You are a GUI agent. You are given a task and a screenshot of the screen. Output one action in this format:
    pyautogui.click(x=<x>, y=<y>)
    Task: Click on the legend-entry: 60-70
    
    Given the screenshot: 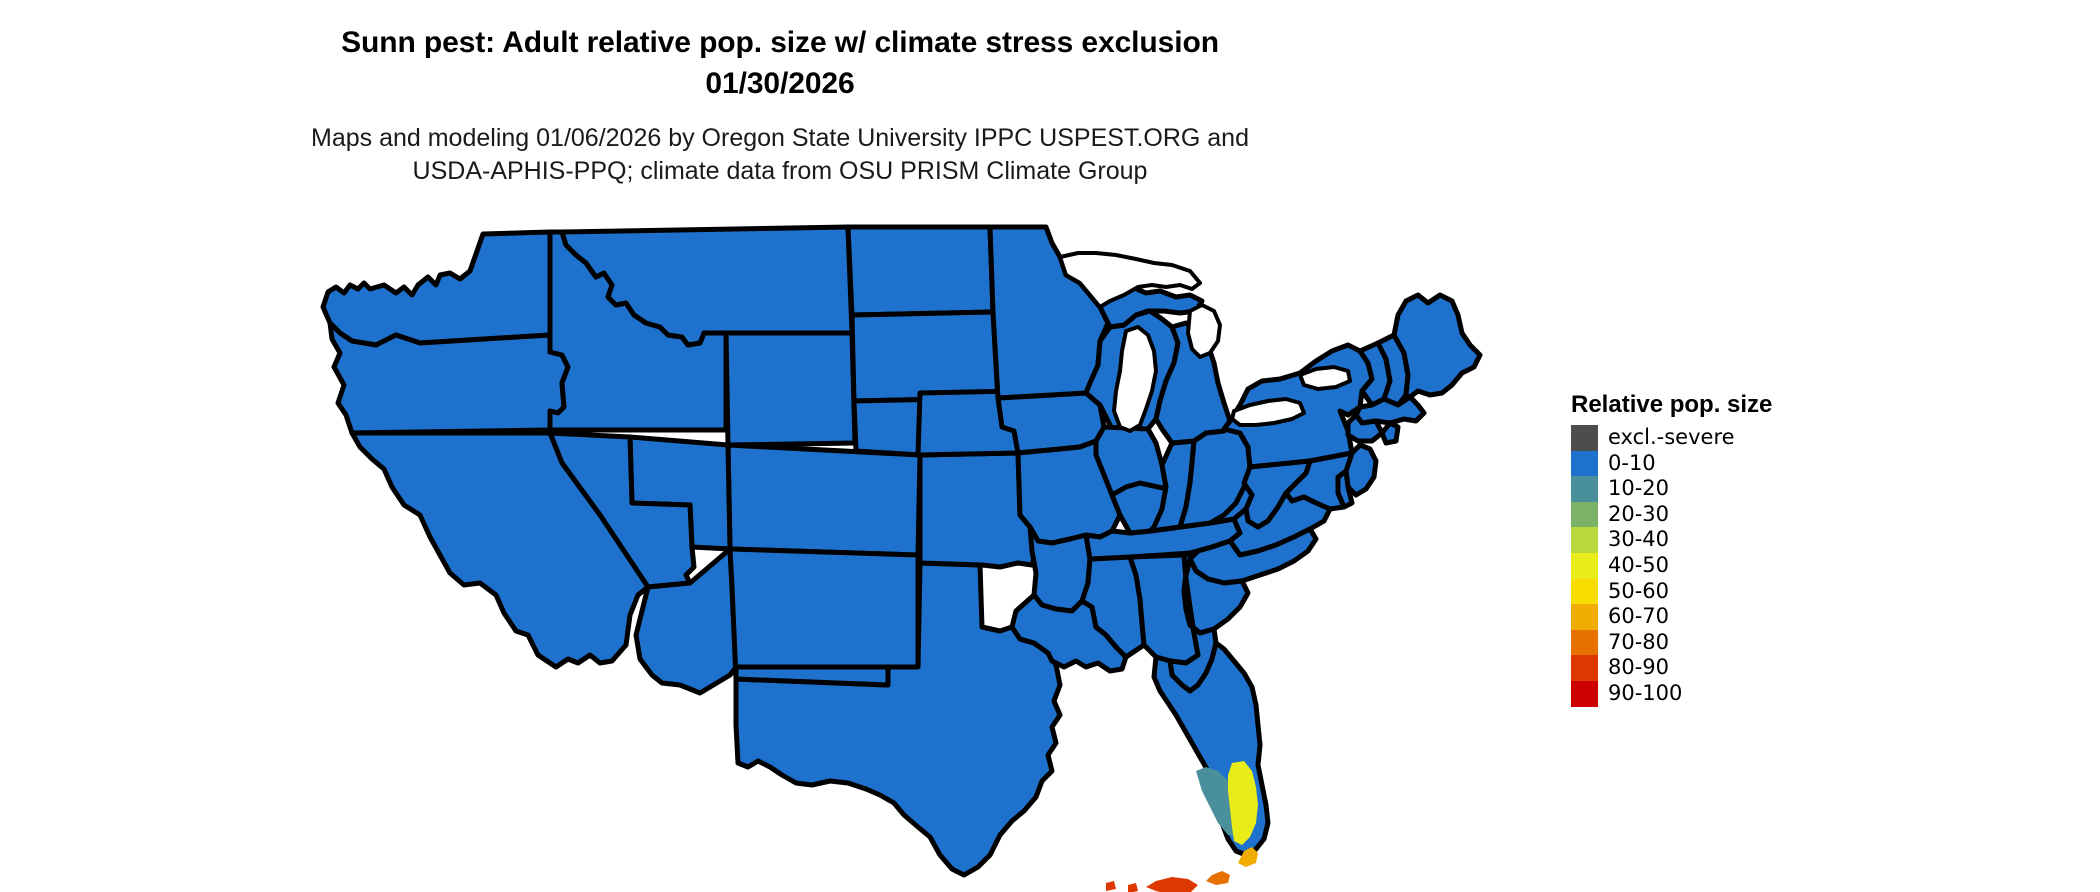 What is the action you would take?
    pyautogui.click(x=1671, y=617)
    